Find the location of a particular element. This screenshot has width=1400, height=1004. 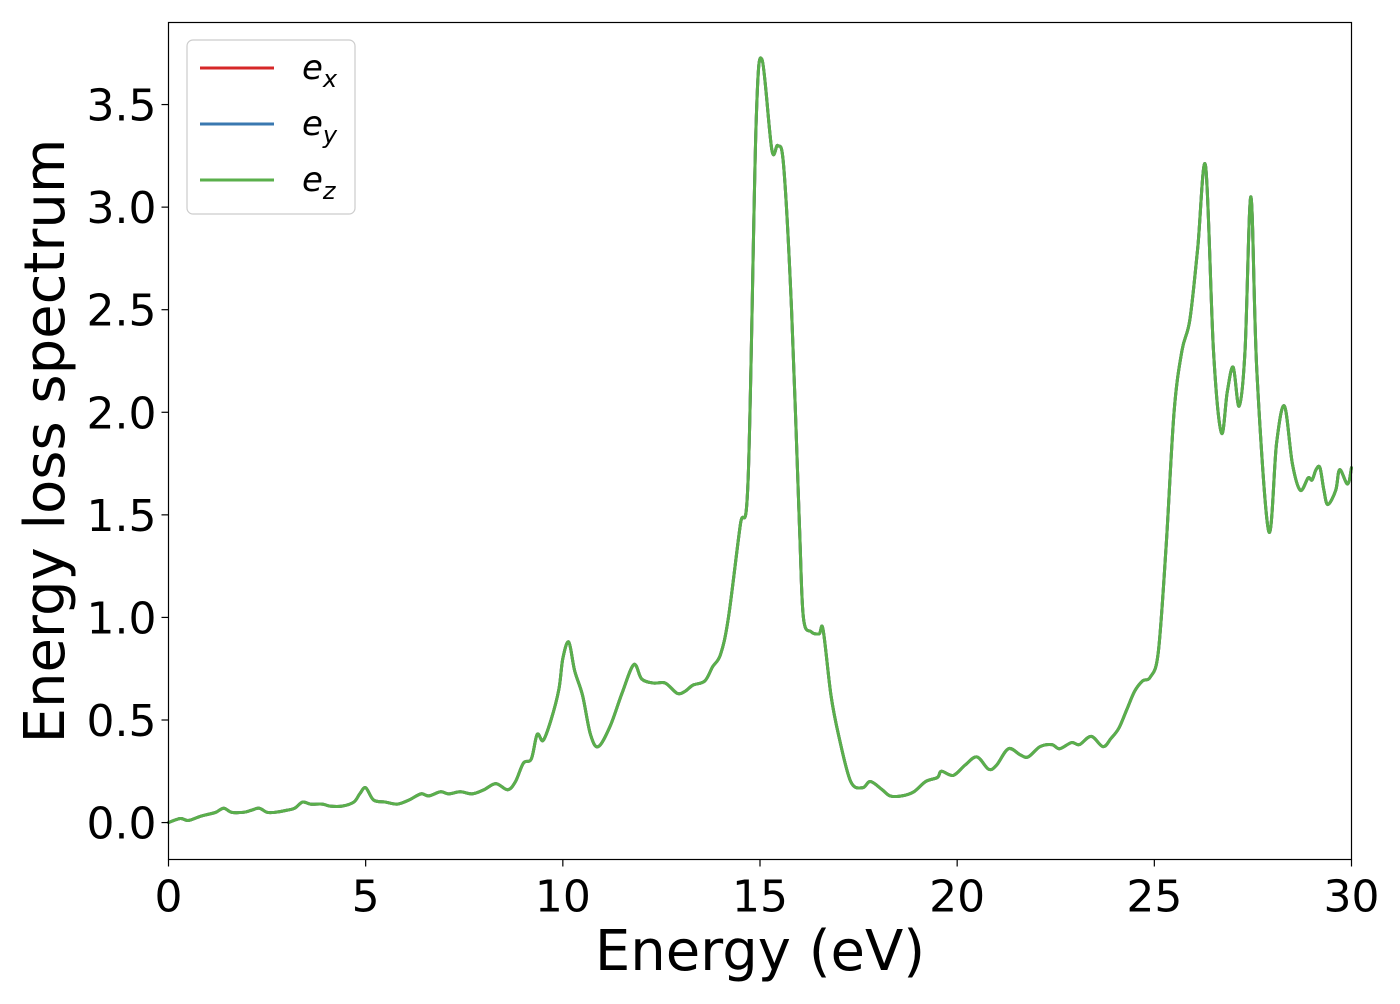

y-tick-label: 0.5 is located at coordinates (122, 721).